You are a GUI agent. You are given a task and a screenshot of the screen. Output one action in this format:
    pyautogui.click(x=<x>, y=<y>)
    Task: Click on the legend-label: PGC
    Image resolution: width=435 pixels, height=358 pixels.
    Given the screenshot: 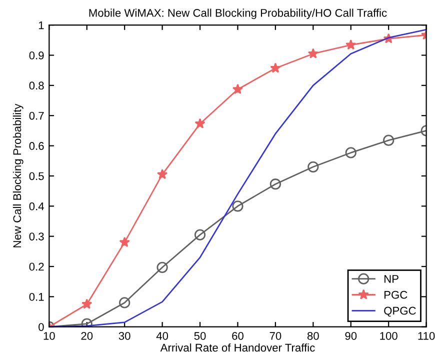 What is the action you would take?
    pyautogui.click(x=396, y=294)
    